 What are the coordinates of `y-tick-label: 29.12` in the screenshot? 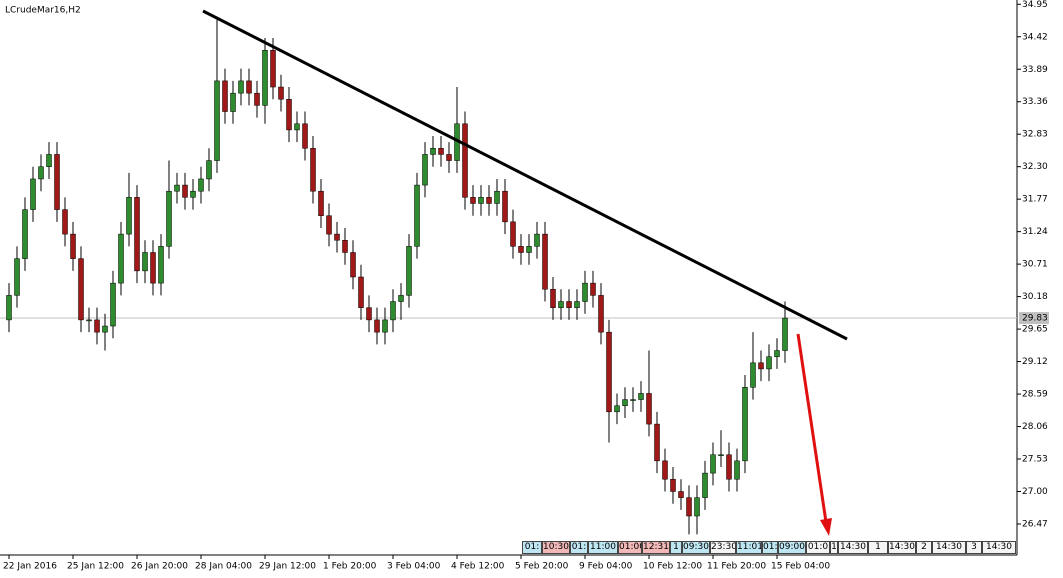 It's located at (1035, 362).